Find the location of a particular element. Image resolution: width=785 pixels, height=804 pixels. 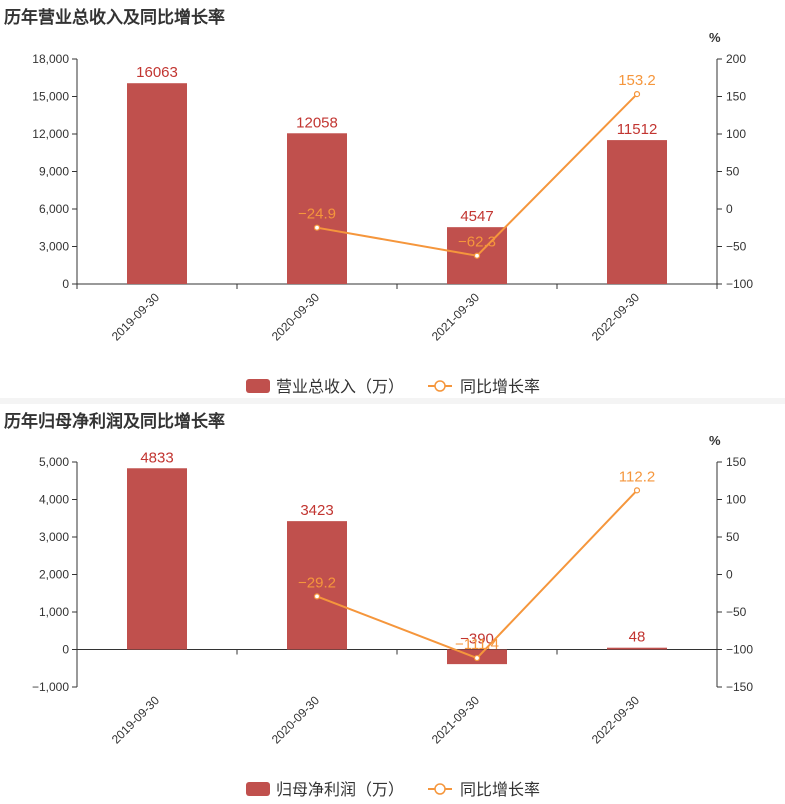

left-axis-tick-label: 1,000 is located at coordinates (54, 612).